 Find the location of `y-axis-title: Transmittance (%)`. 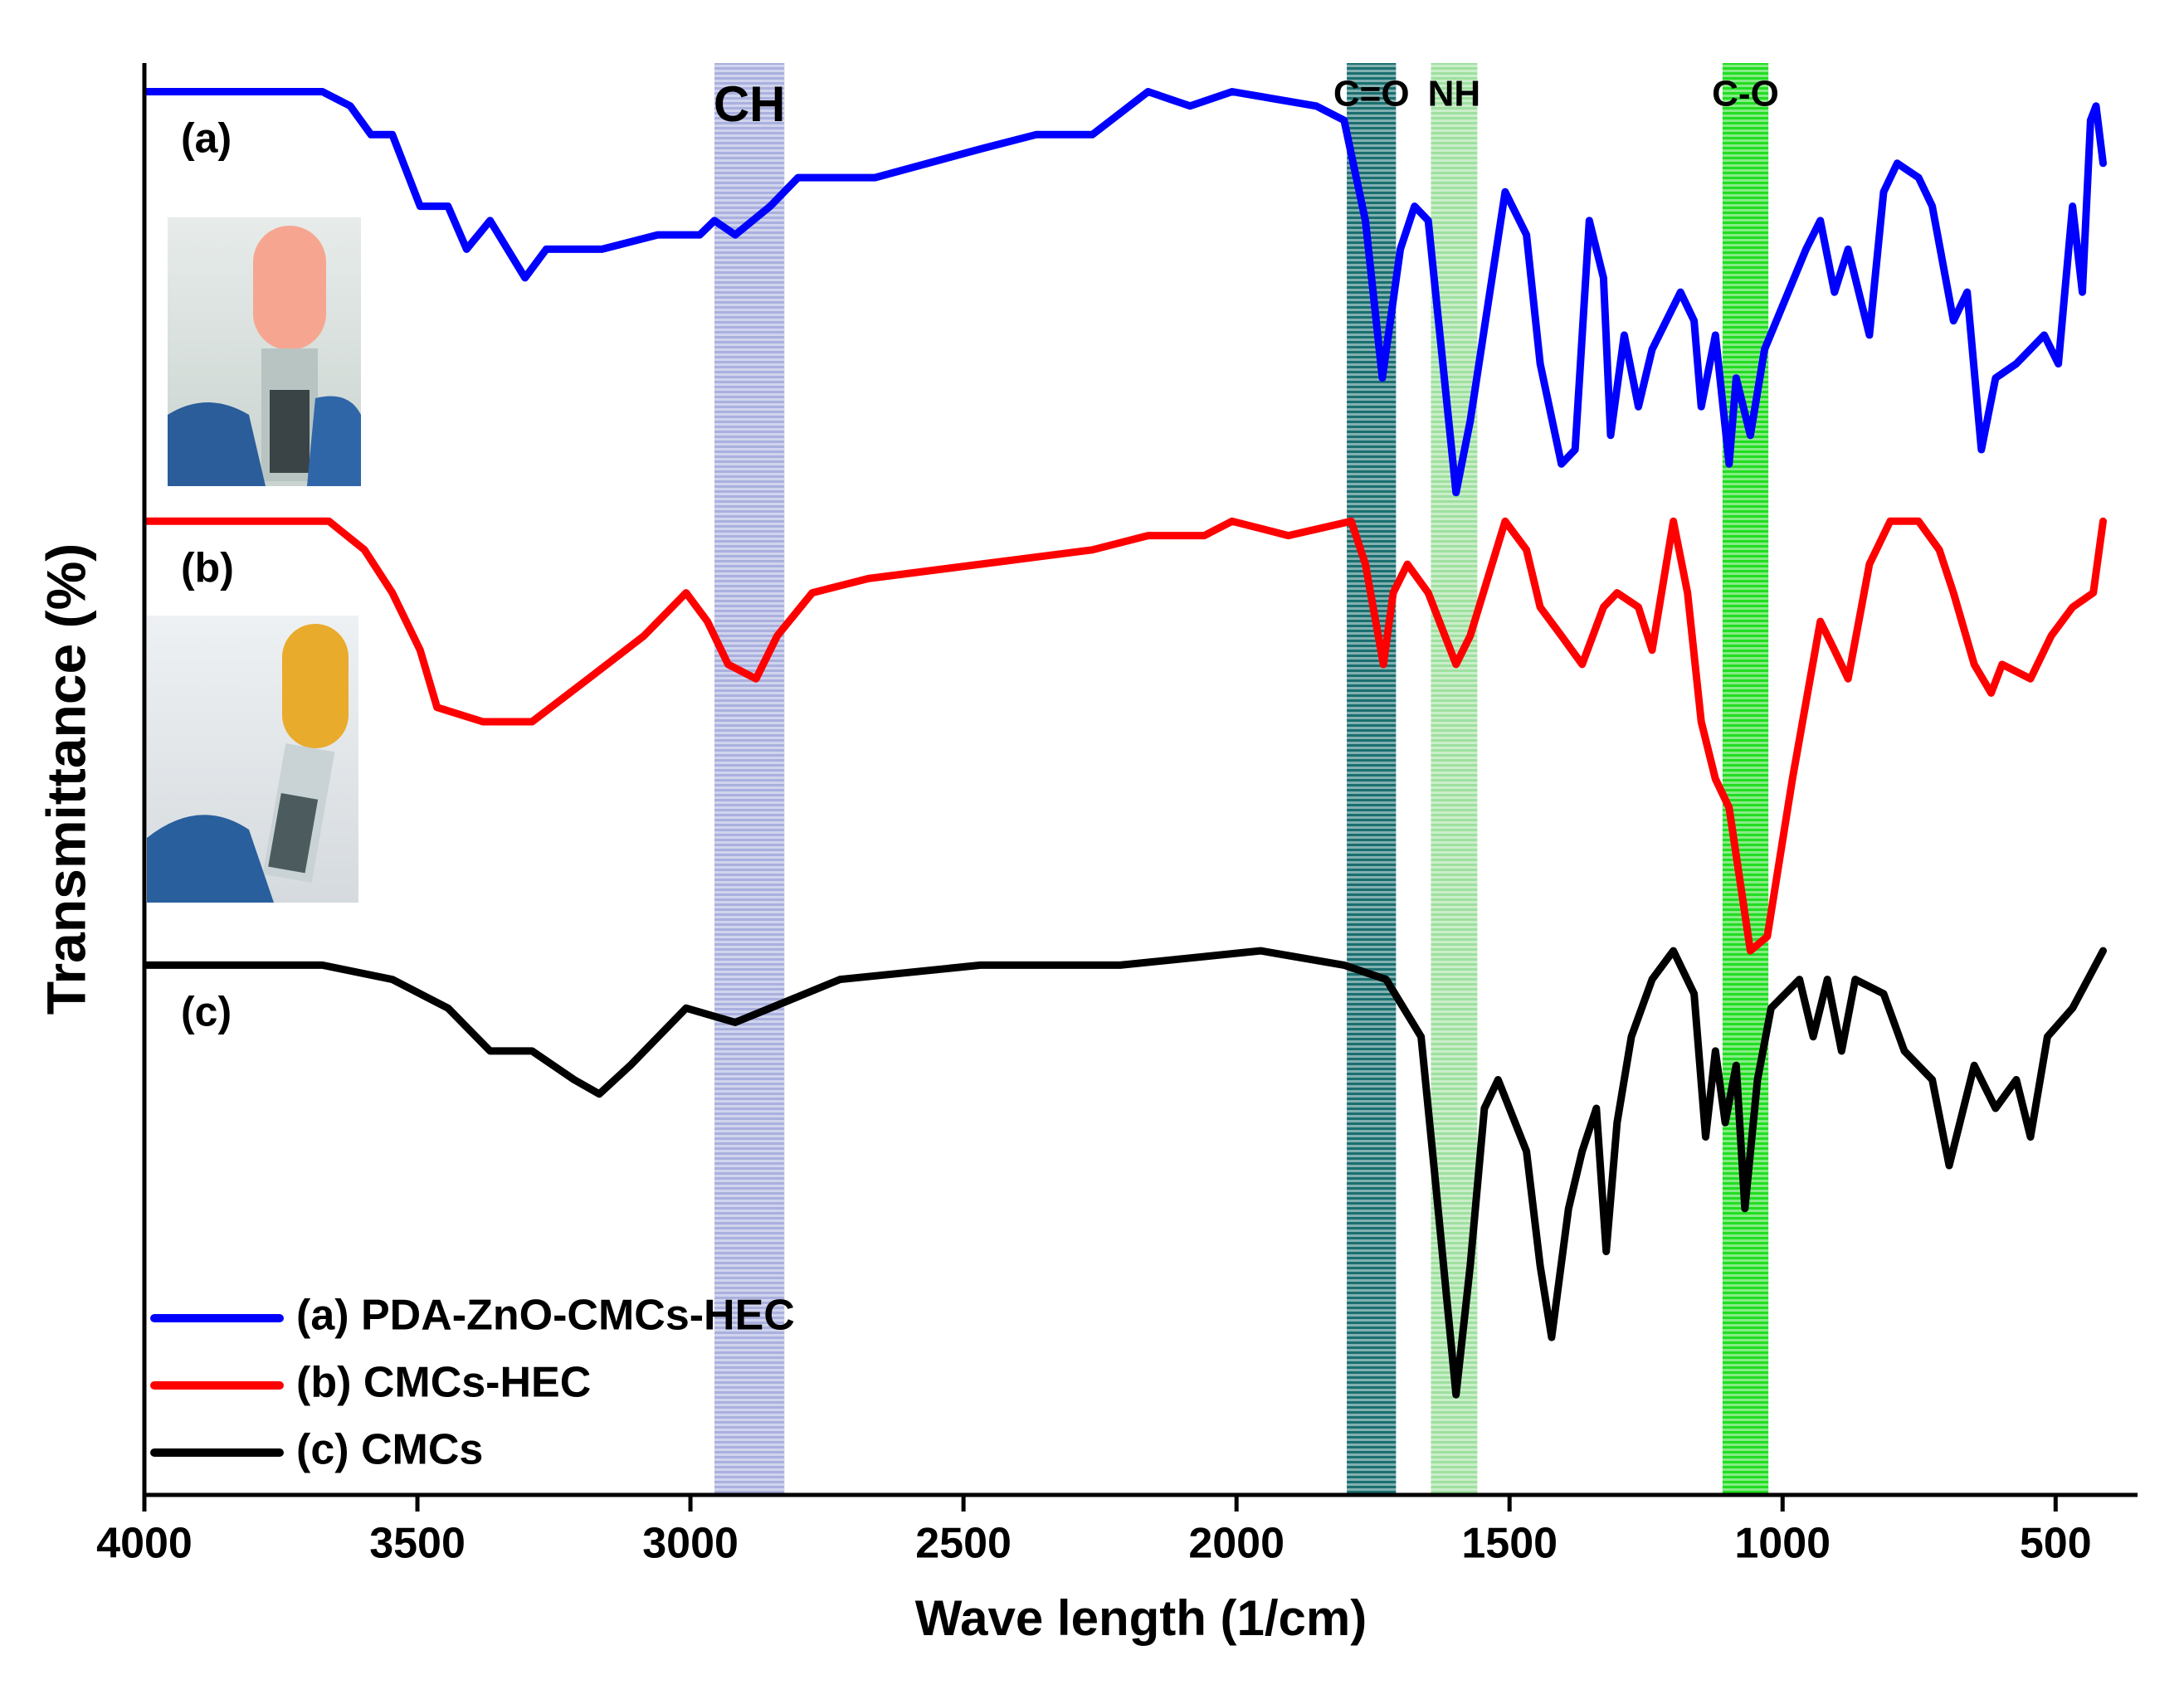

y-axis-title: Transmittance (%) is located at coordinates (65, 779).